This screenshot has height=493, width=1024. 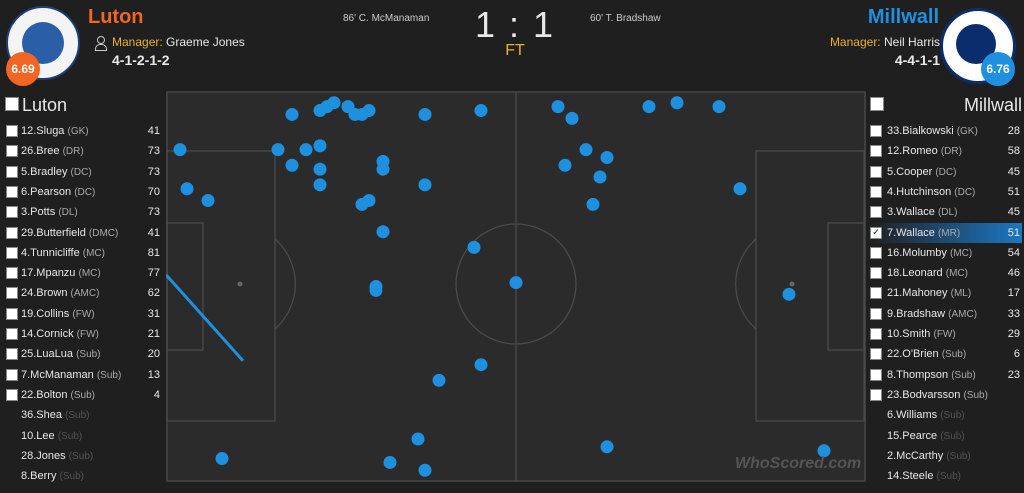 I want to click on away-player-row: 9.Bradshaw (AMC) 33, so click(x=945, y=314).